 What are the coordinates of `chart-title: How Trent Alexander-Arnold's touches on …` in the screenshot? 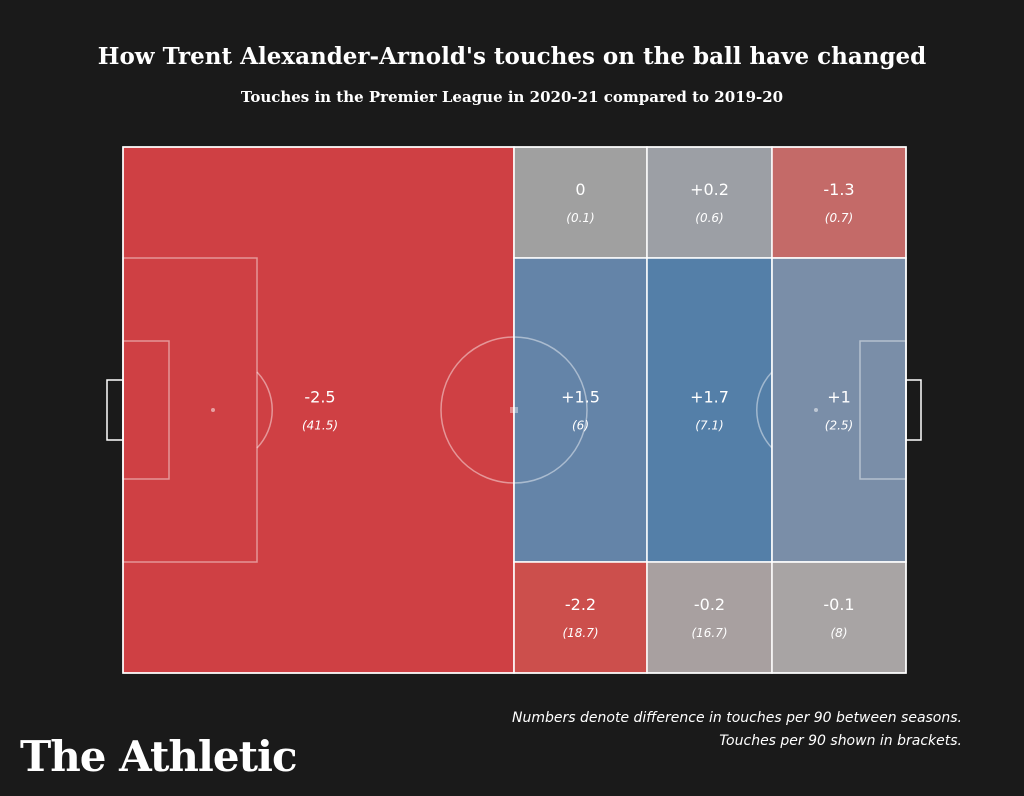 It's located at (512, 56).